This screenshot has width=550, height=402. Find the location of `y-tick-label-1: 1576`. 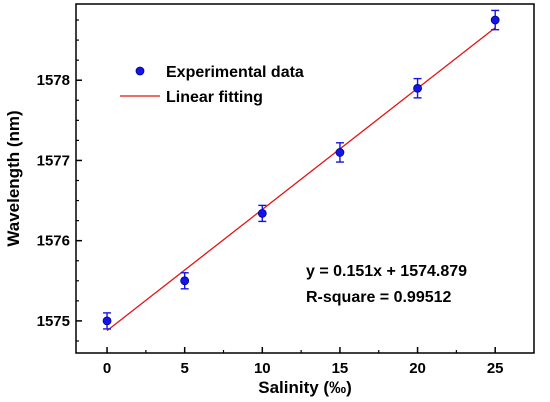

y-tick-label-1: 1576 is located at coordinates (53, 241).